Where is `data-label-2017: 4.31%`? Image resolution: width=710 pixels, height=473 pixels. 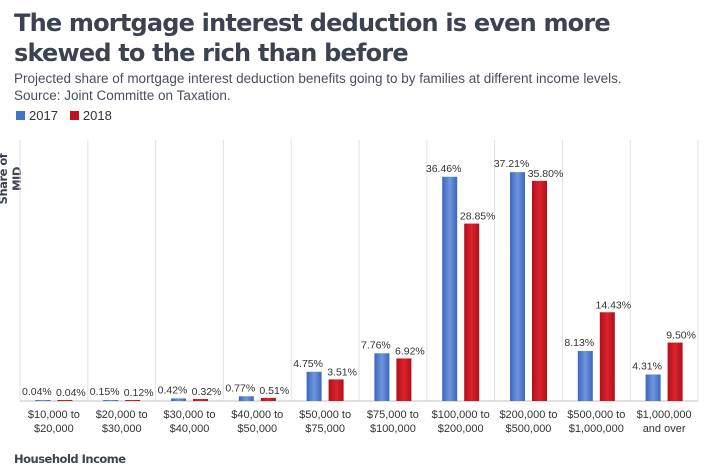
data-label-2017: 4.31% is located at coordinates (647, 366).